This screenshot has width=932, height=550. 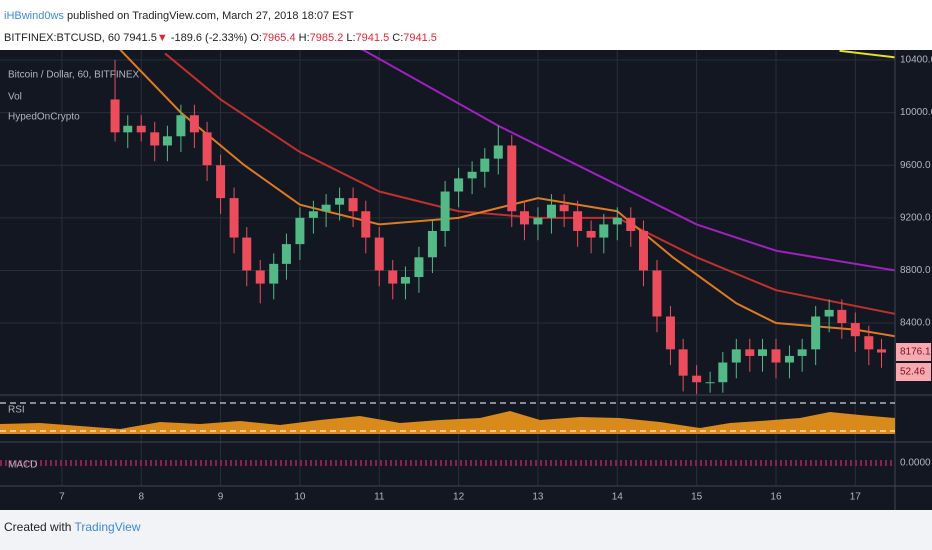 I want to click on moving-average, so click(x=867, y=54).